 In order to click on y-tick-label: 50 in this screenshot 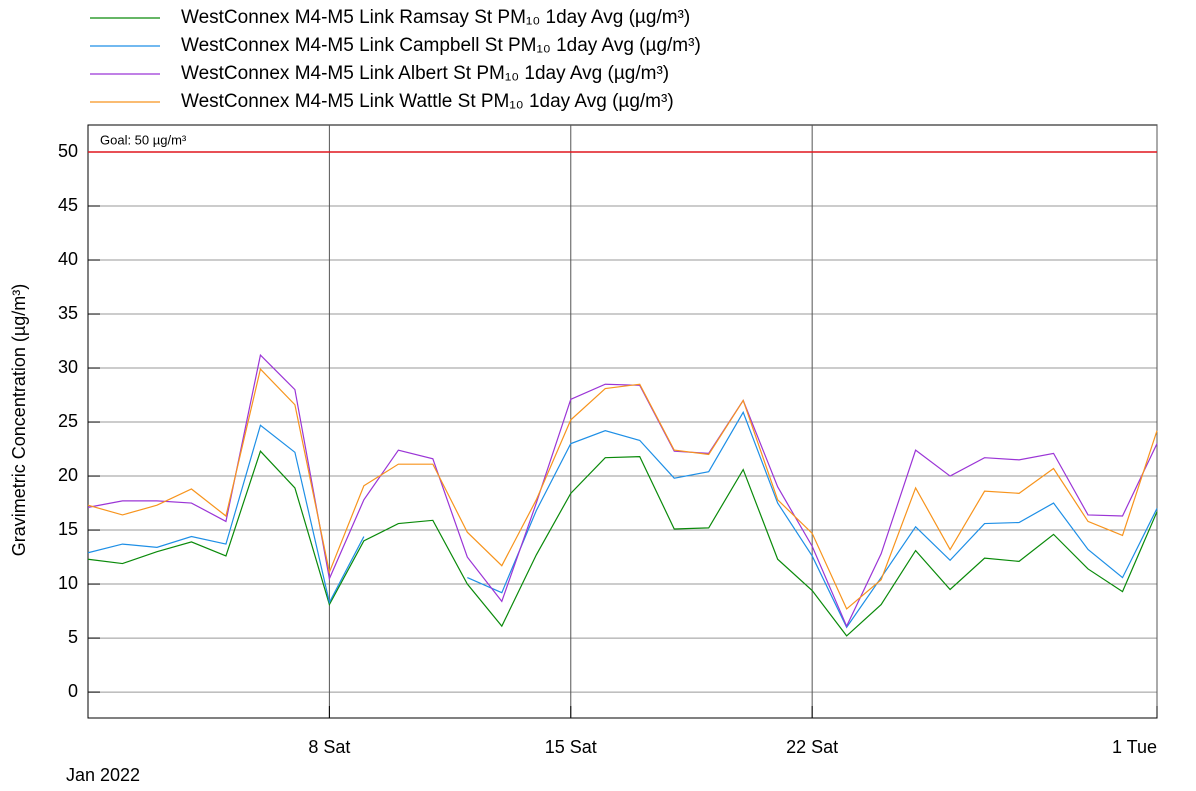, I will do `click(68, 151)`.